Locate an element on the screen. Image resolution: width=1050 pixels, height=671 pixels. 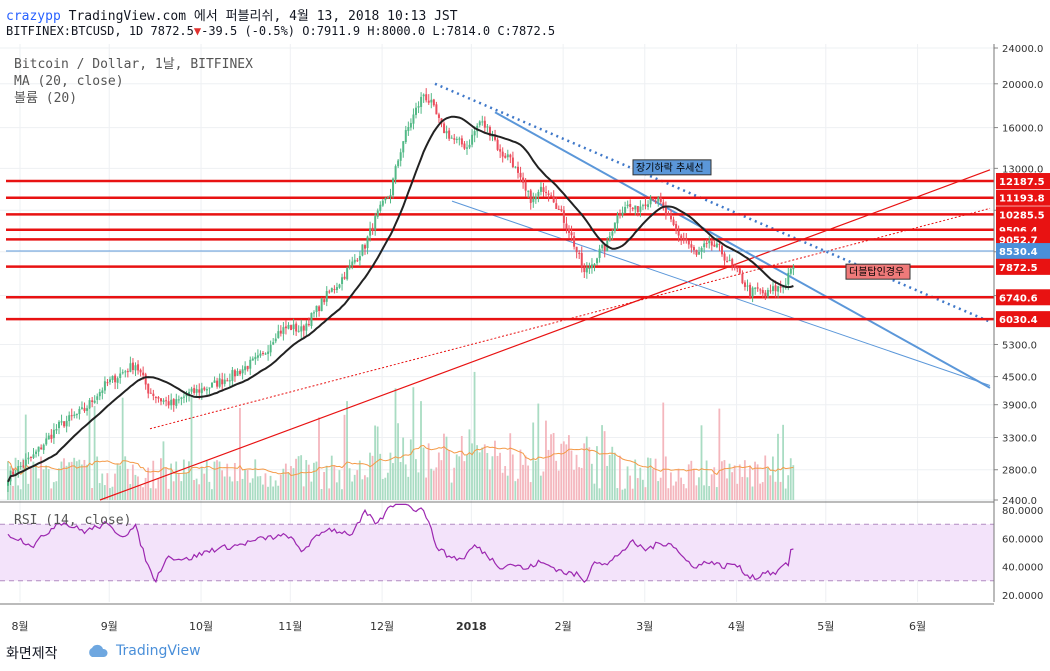
rsi-tick-label: 40.0000 is located at coordinates (1022, 568).